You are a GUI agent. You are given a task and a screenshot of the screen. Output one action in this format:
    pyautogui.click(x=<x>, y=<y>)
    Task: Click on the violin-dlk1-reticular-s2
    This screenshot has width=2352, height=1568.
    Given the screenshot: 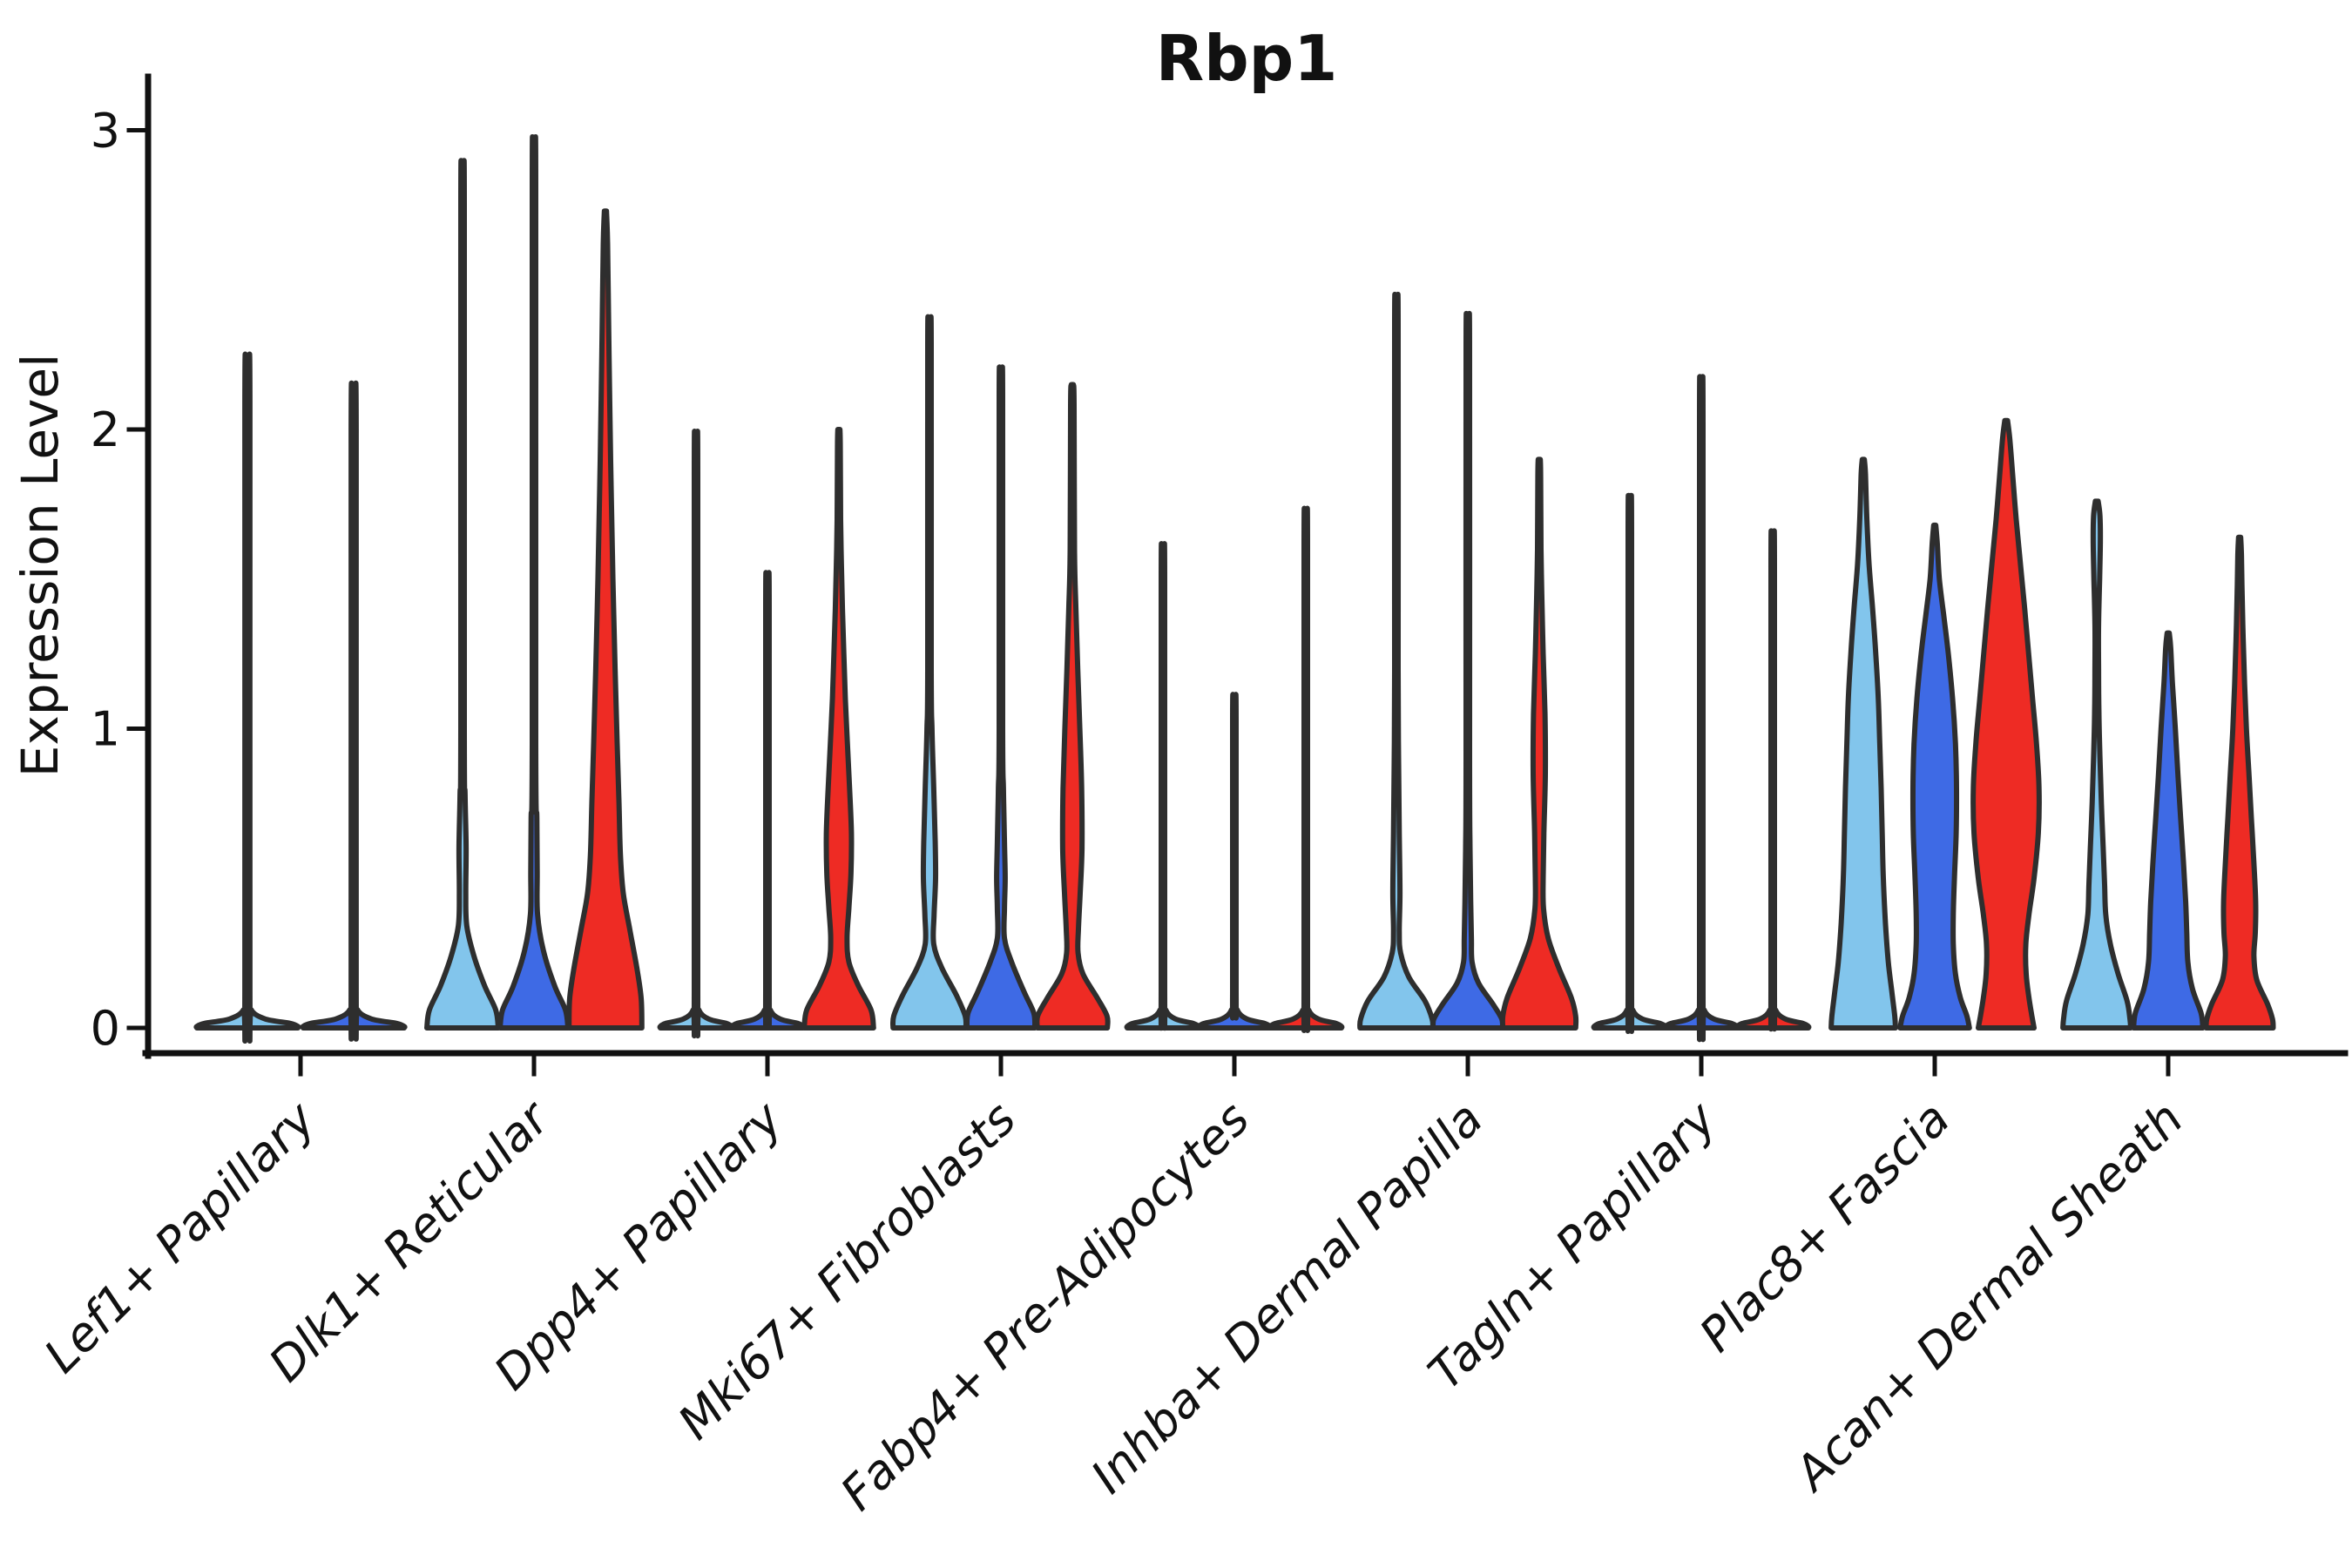 What is the action you would take?
    pyautogui.click(x=534, y=582)
    